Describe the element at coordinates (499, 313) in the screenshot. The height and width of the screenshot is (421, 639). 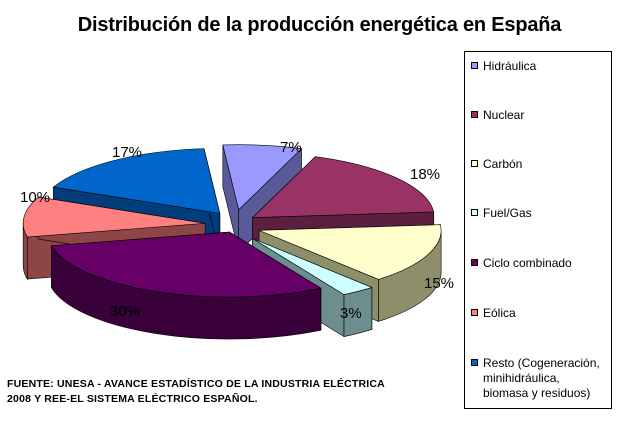
I see `legend-label: Eólica` at that location.